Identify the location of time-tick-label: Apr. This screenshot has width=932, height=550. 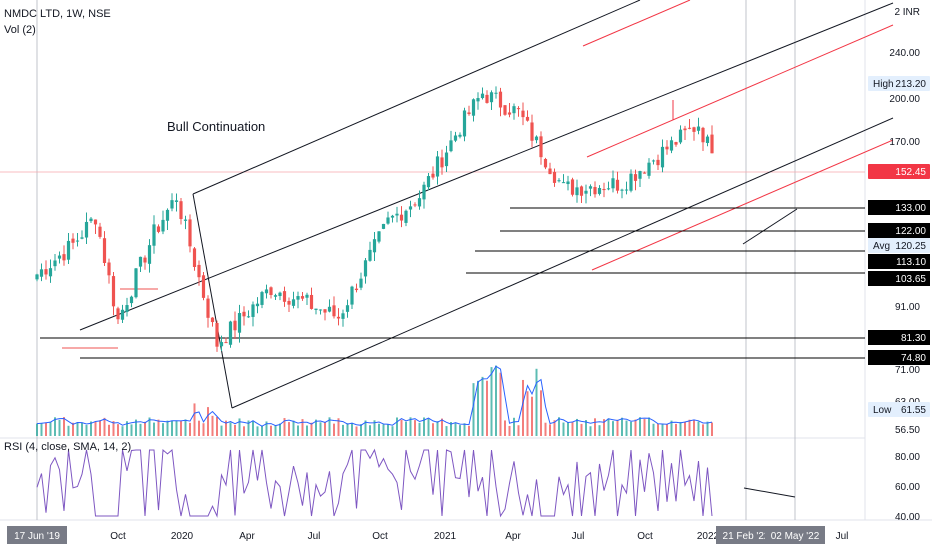
(247, 536).